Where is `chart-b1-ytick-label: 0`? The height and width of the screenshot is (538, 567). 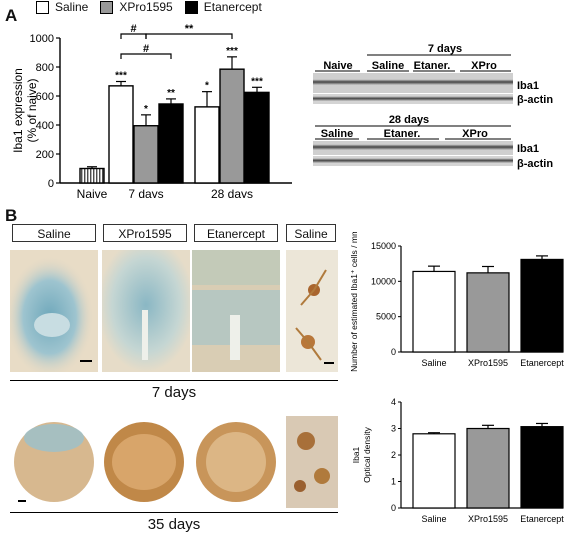 chart-b1-ytick-label: 0 is located at coordinates (393, 352).